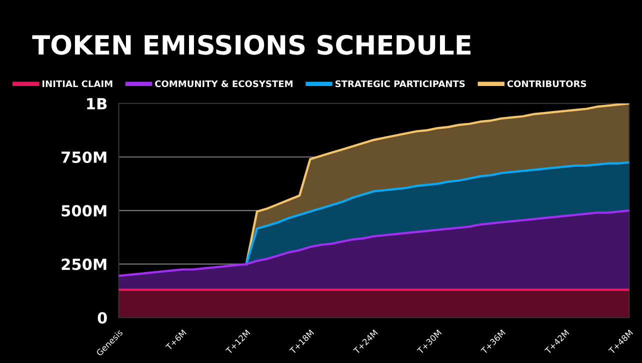  Describe the element at coordinates (102, 318) in the screenshot. I see `y-tick-label: 0` at that location.